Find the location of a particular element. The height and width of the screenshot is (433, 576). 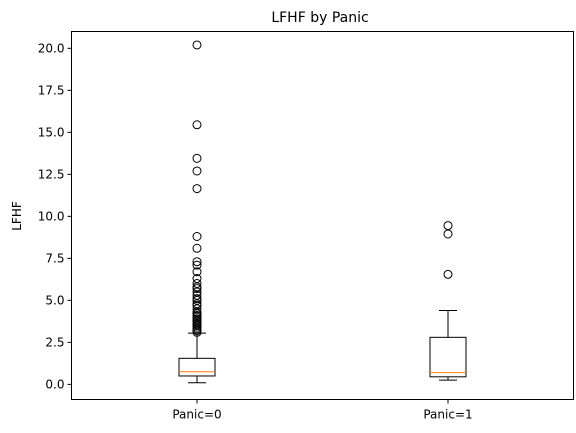

chart-title: LFHF by Panic is located at coordinates (319, 18).